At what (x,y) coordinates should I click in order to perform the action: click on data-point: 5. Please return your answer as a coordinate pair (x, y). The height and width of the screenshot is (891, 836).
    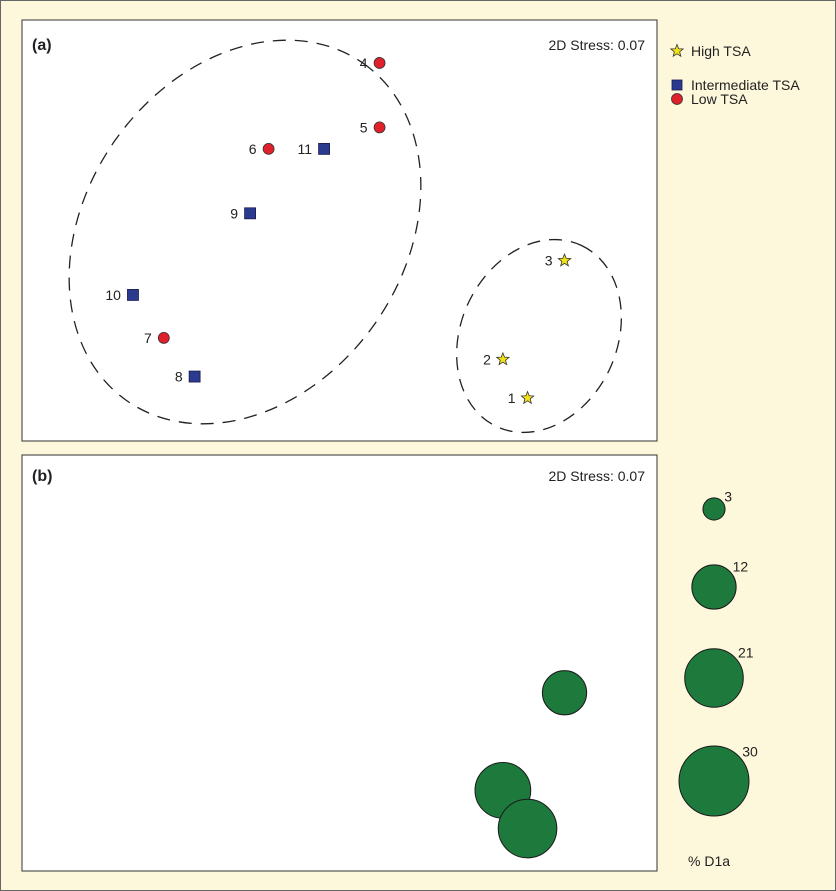
    Looking at the image, I should click on (373, 127).